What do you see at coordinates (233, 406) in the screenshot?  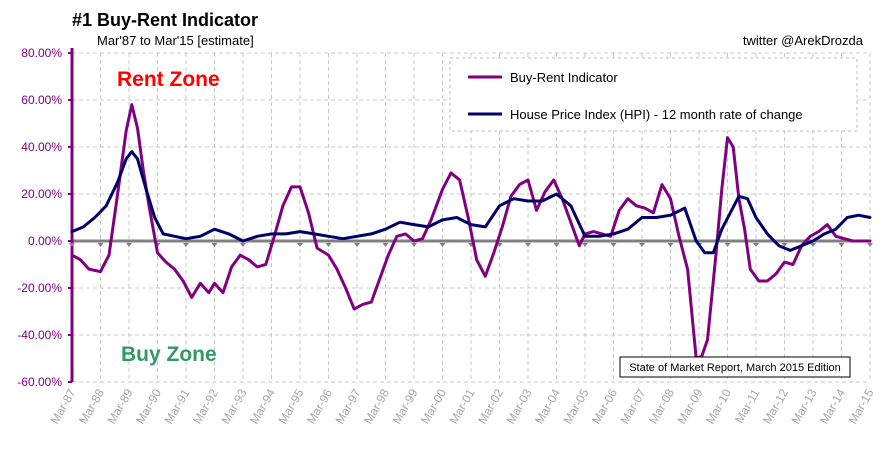 I see `x-tick-label: Mar-93` at bounding box center [233, 406].